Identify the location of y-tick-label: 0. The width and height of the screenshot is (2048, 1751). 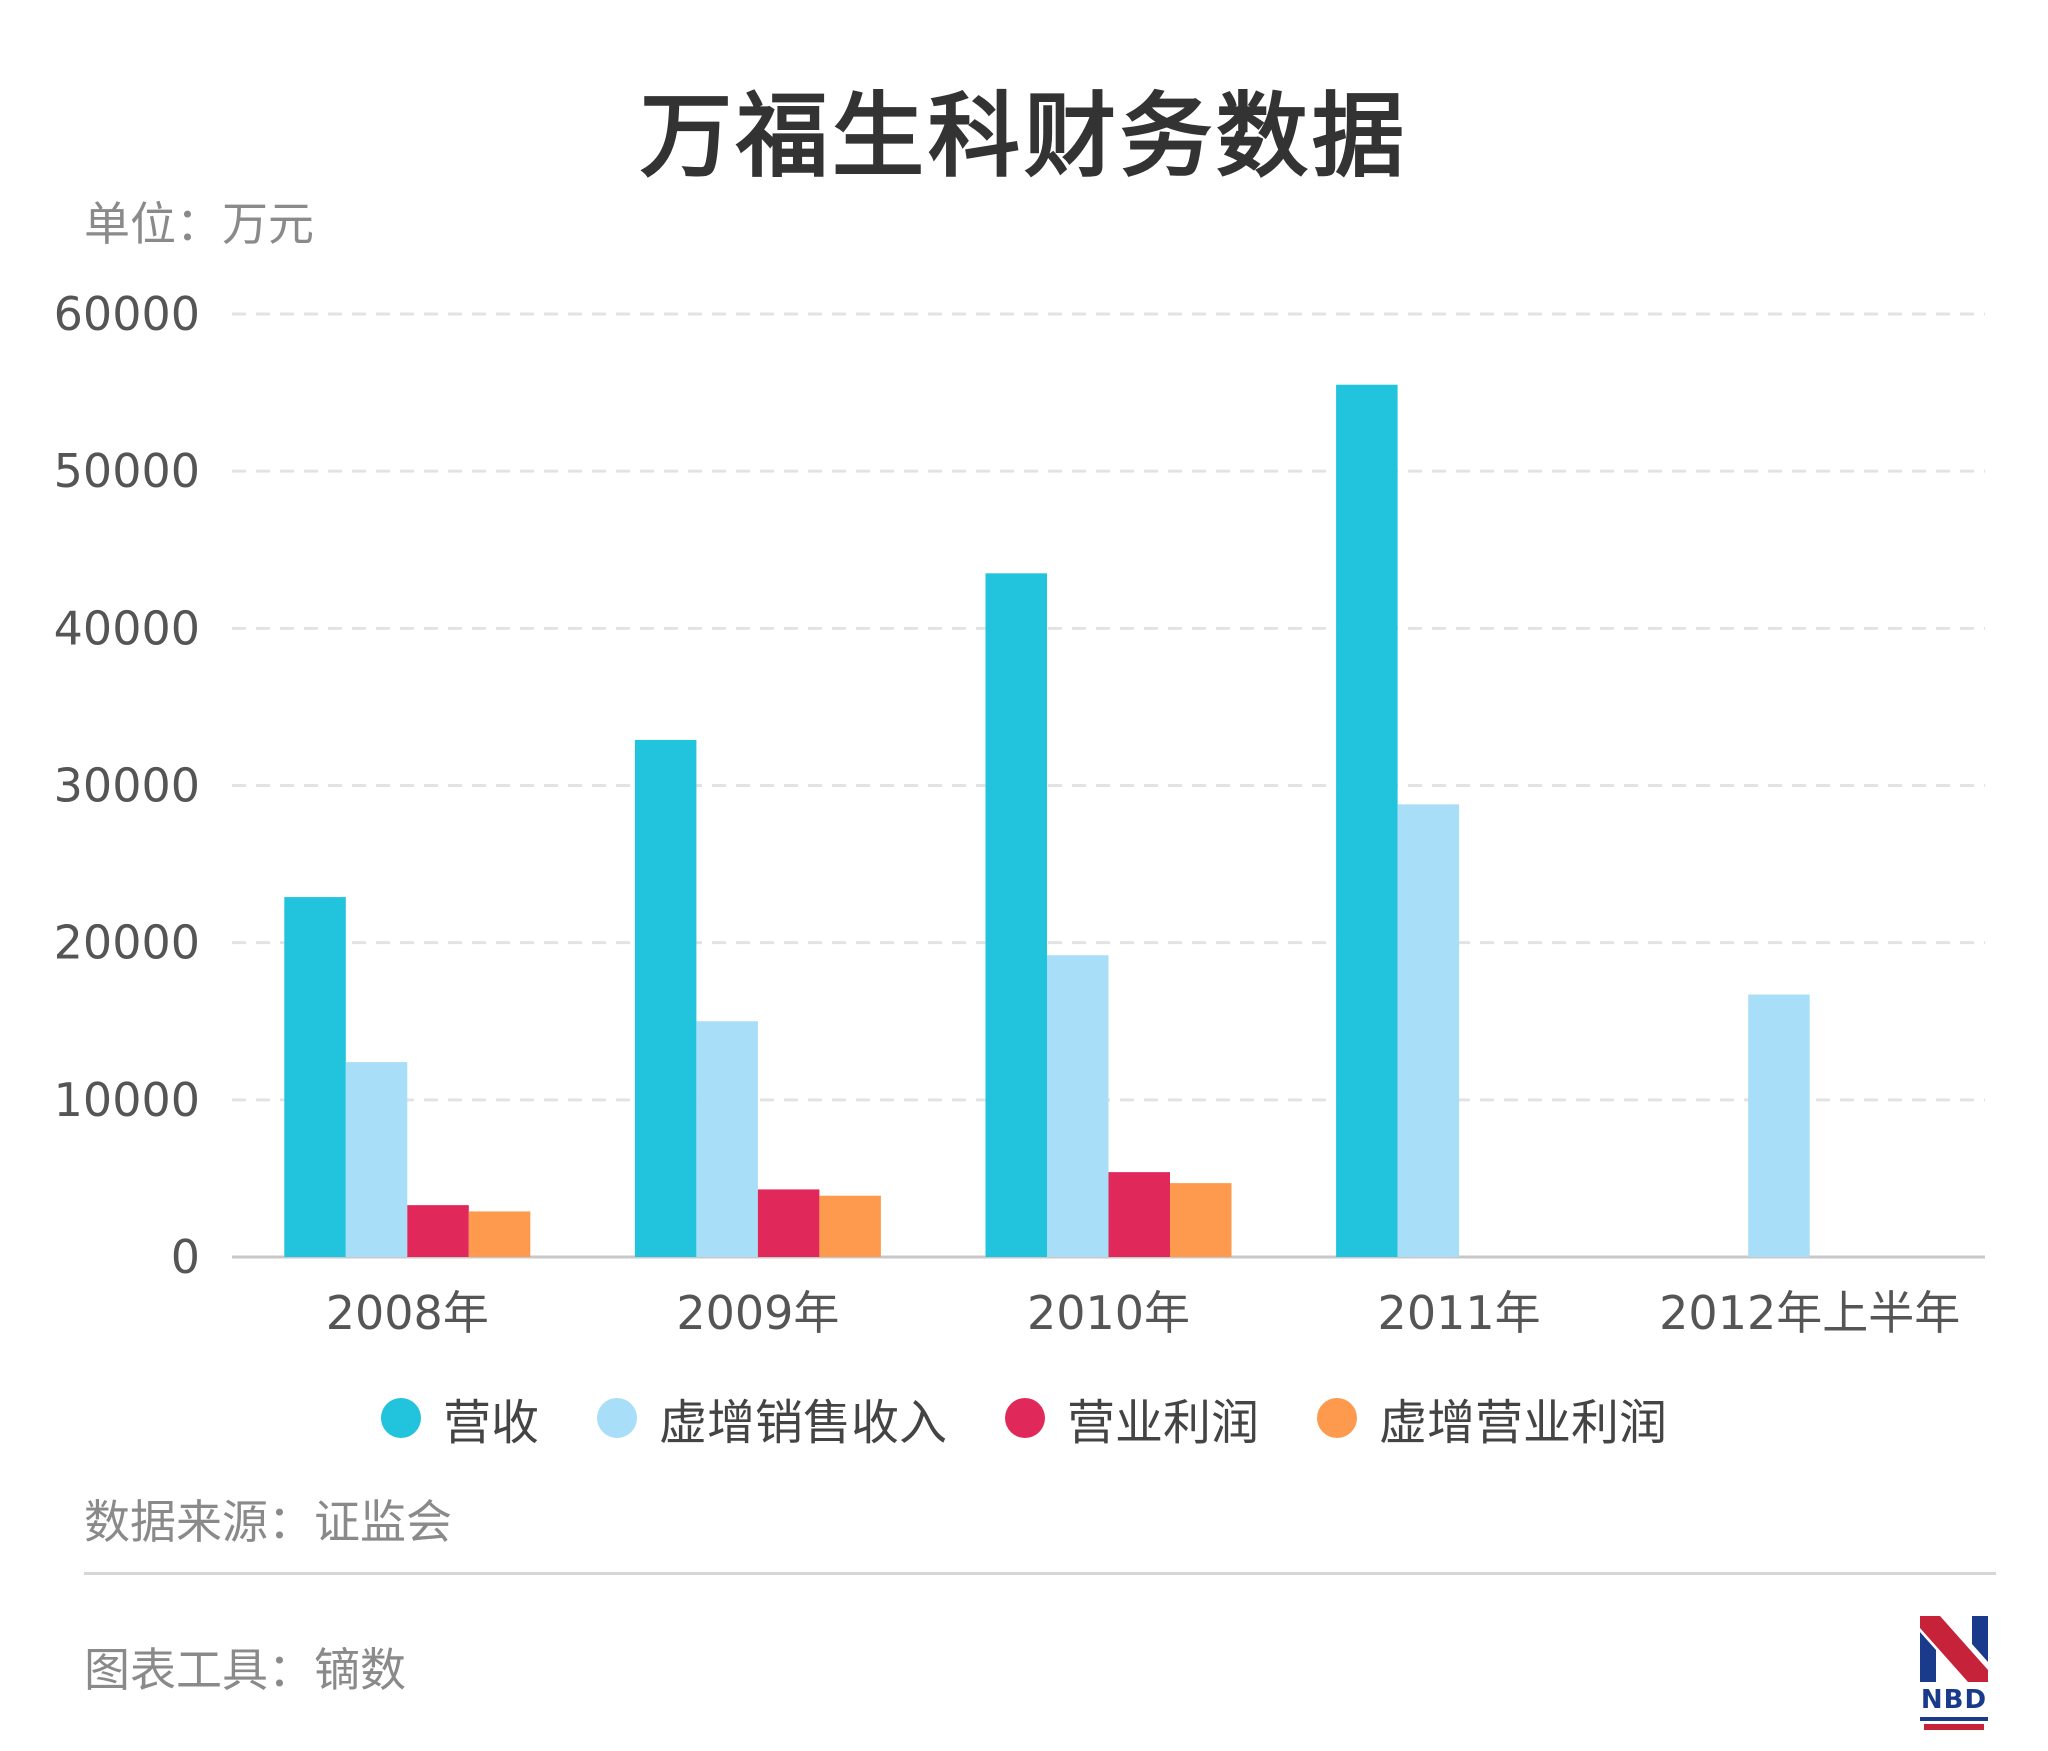
(185, 1257).